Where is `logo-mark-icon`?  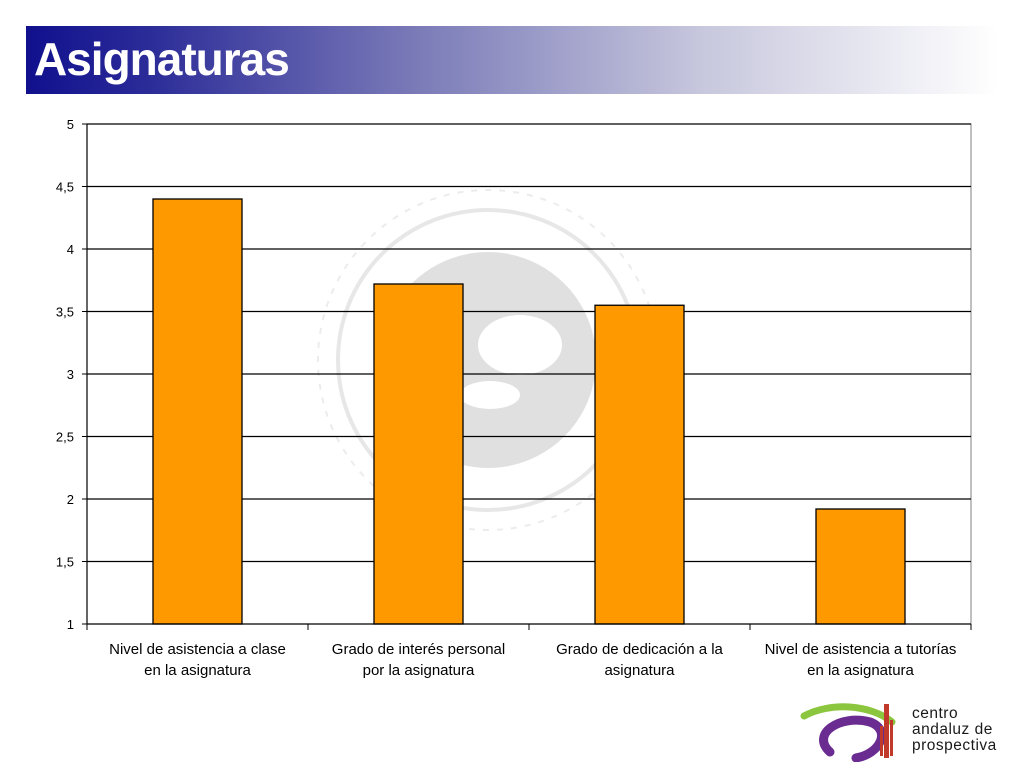 logo-mark-icon is located at coordinates (848, 733).